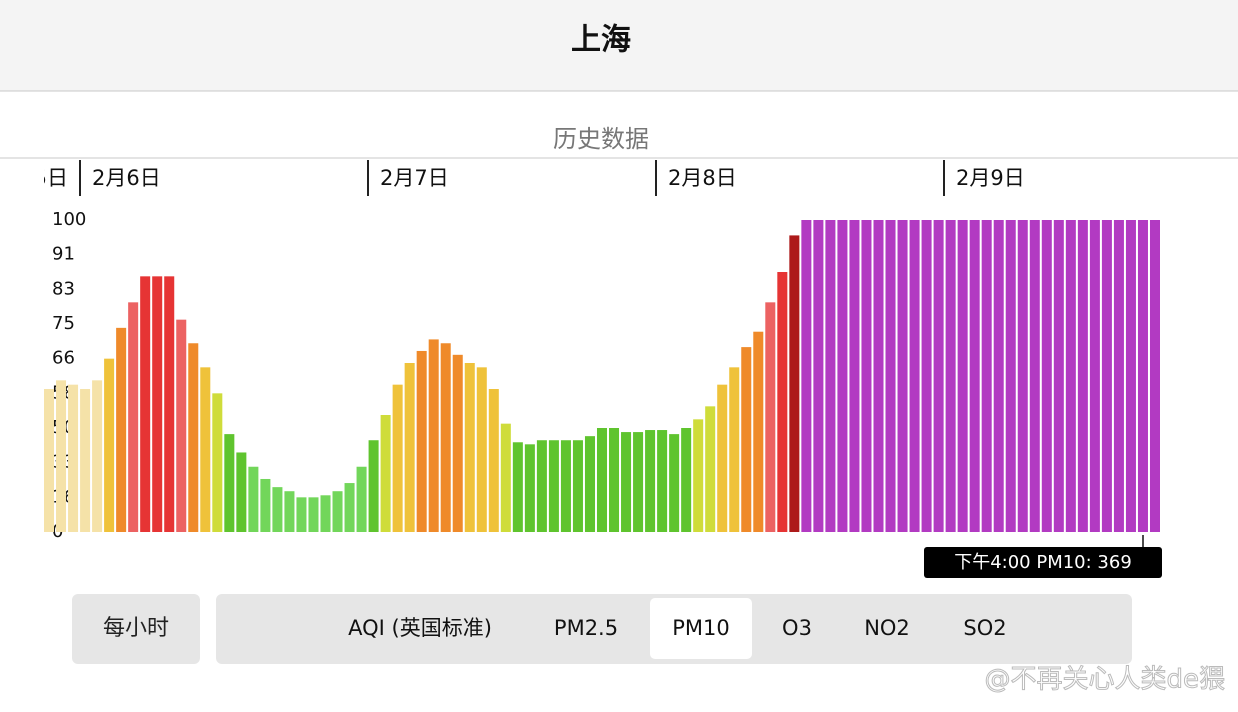 The width and height of the screenshot is (1238, 712). What do you see at coordinates (63, 358) in the screenshot?
I see `y-tick-label: 66` at bounding box center [63, 358].